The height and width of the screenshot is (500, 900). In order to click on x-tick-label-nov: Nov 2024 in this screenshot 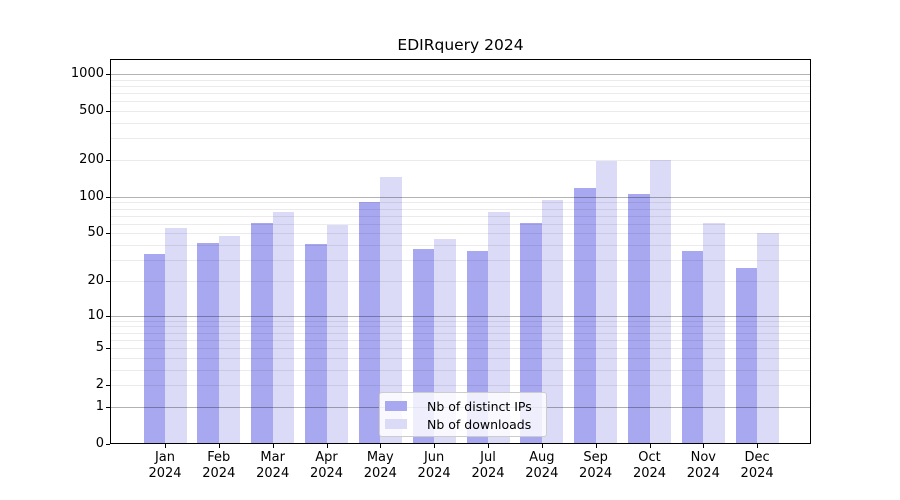, I will do `click(703, 465)`.